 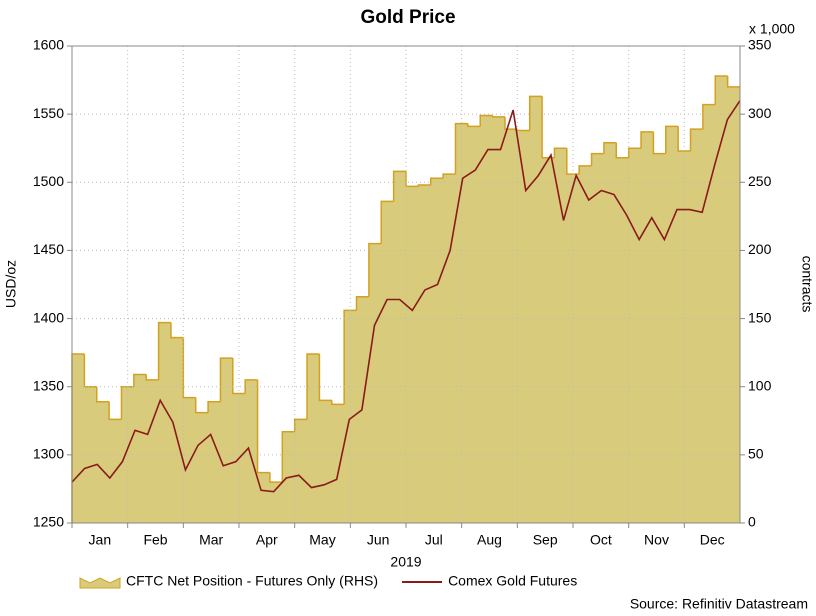 What do you see at coordinates (155, 540) in the screenshot?
I see `x-tick-label: Feb` at bounding box center [155, 540].